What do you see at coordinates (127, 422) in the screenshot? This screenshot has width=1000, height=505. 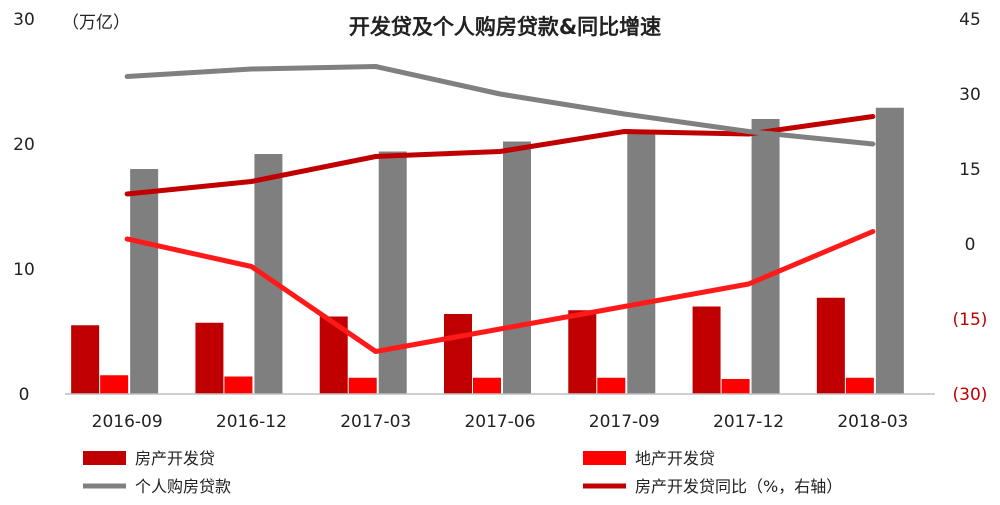 I see `x-tick-label: 2016-09` at bounding box center [127, 422].